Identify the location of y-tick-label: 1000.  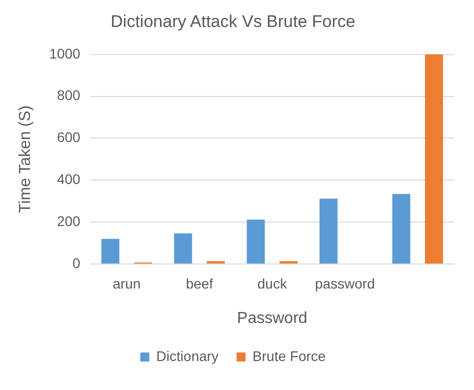
(65, 53).